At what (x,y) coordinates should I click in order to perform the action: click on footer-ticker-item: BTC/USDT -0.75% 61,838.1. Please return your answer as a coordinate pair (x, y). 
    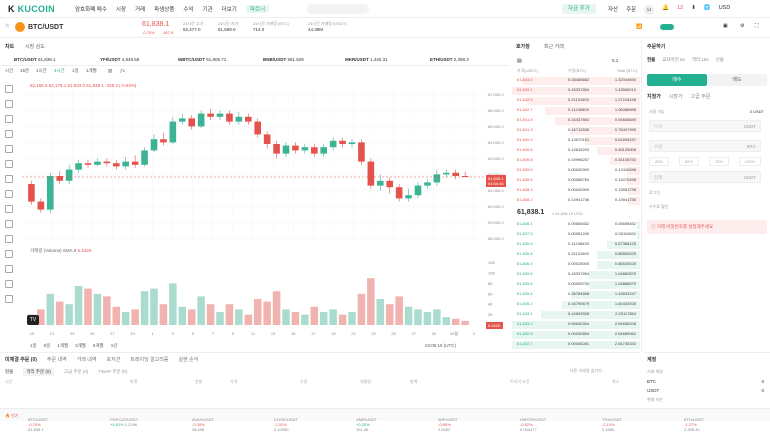
    Looking at the image, I should click on (38, 424).